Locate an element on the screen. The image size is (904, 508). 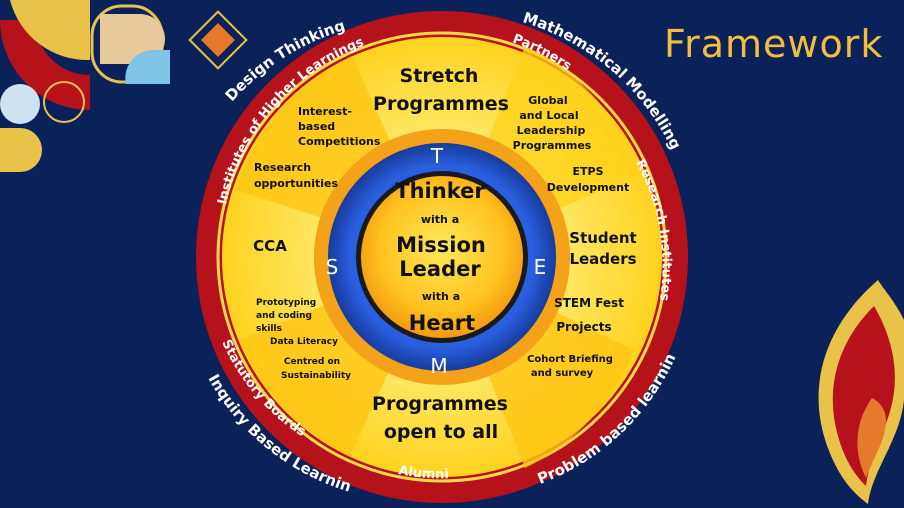
competitions-line2: based is located at coordinates (316, 126).